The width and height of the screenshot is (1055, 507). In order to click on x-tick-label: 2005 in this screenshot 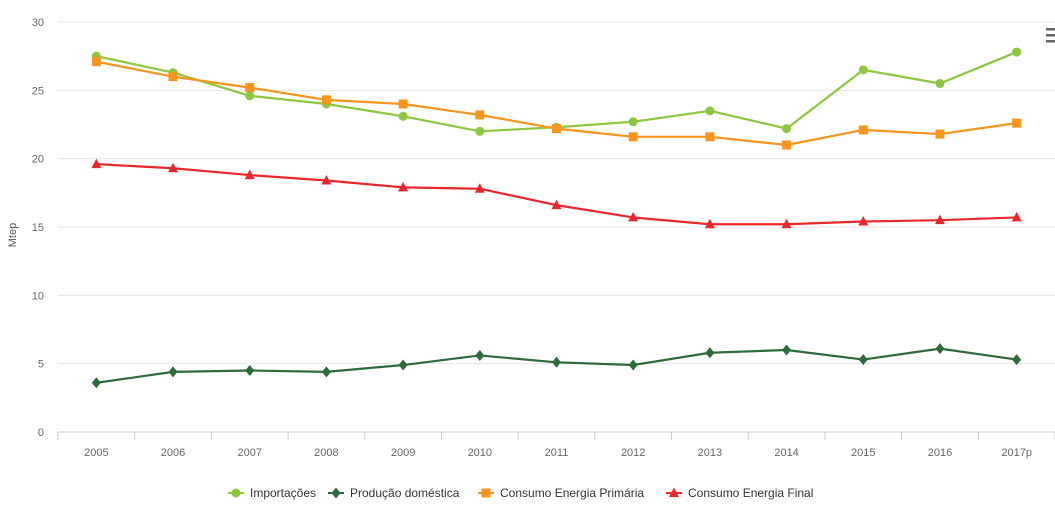, I will do `click(96, 453)`.